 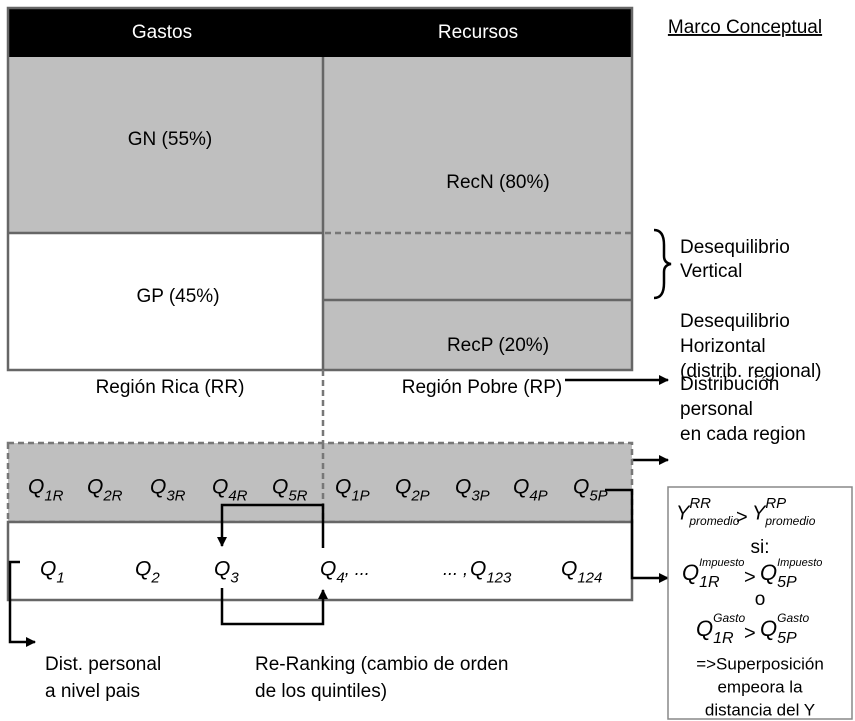 What do you see at coordinates (498, 345) in the screenshot?
I see `cell-label: RecP (20%)` at bounding box center [498, 345].